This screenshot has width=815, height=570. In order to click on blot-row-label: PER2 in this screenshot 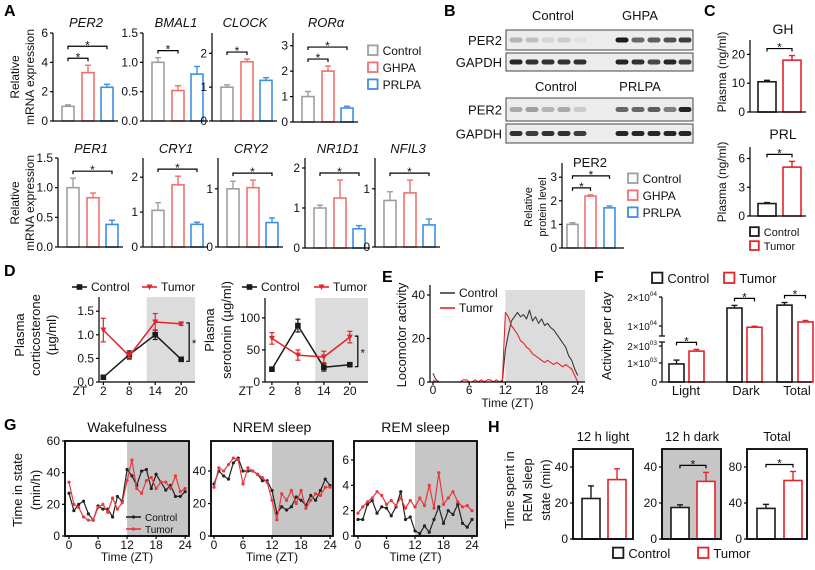, I will do `click(485, 40)`.